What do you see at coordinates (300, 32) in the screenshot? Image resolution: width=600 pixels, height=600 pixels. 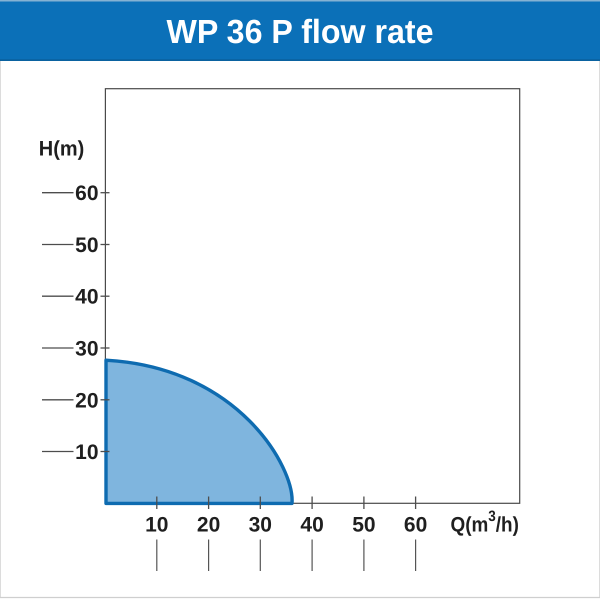 I see `svg-text: WP 36 P flow rate` at bounding box center [300, 32].